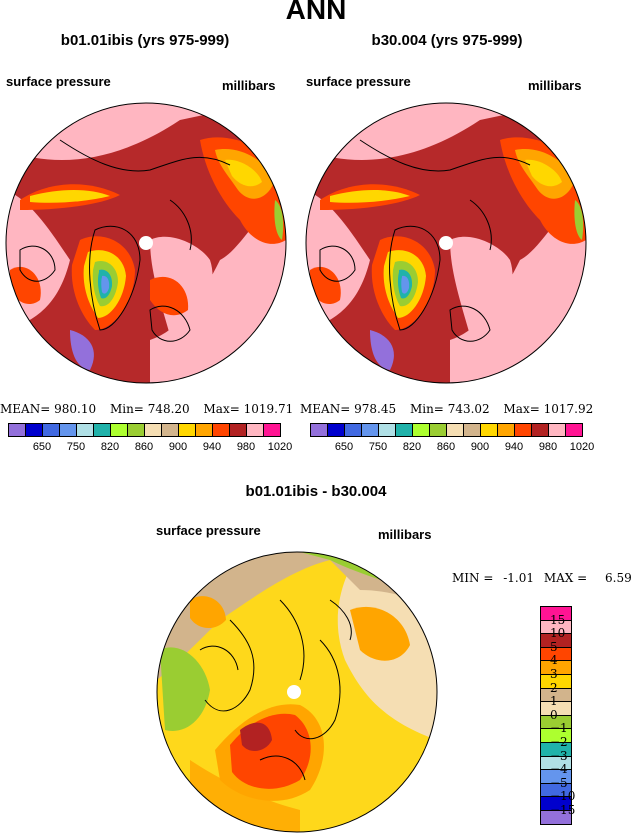 This screenshot has height=833, width=632. Describe the element at coordinates (375, 409) in the screenshot. I see `panel-right-mean: 978.45` at that location.